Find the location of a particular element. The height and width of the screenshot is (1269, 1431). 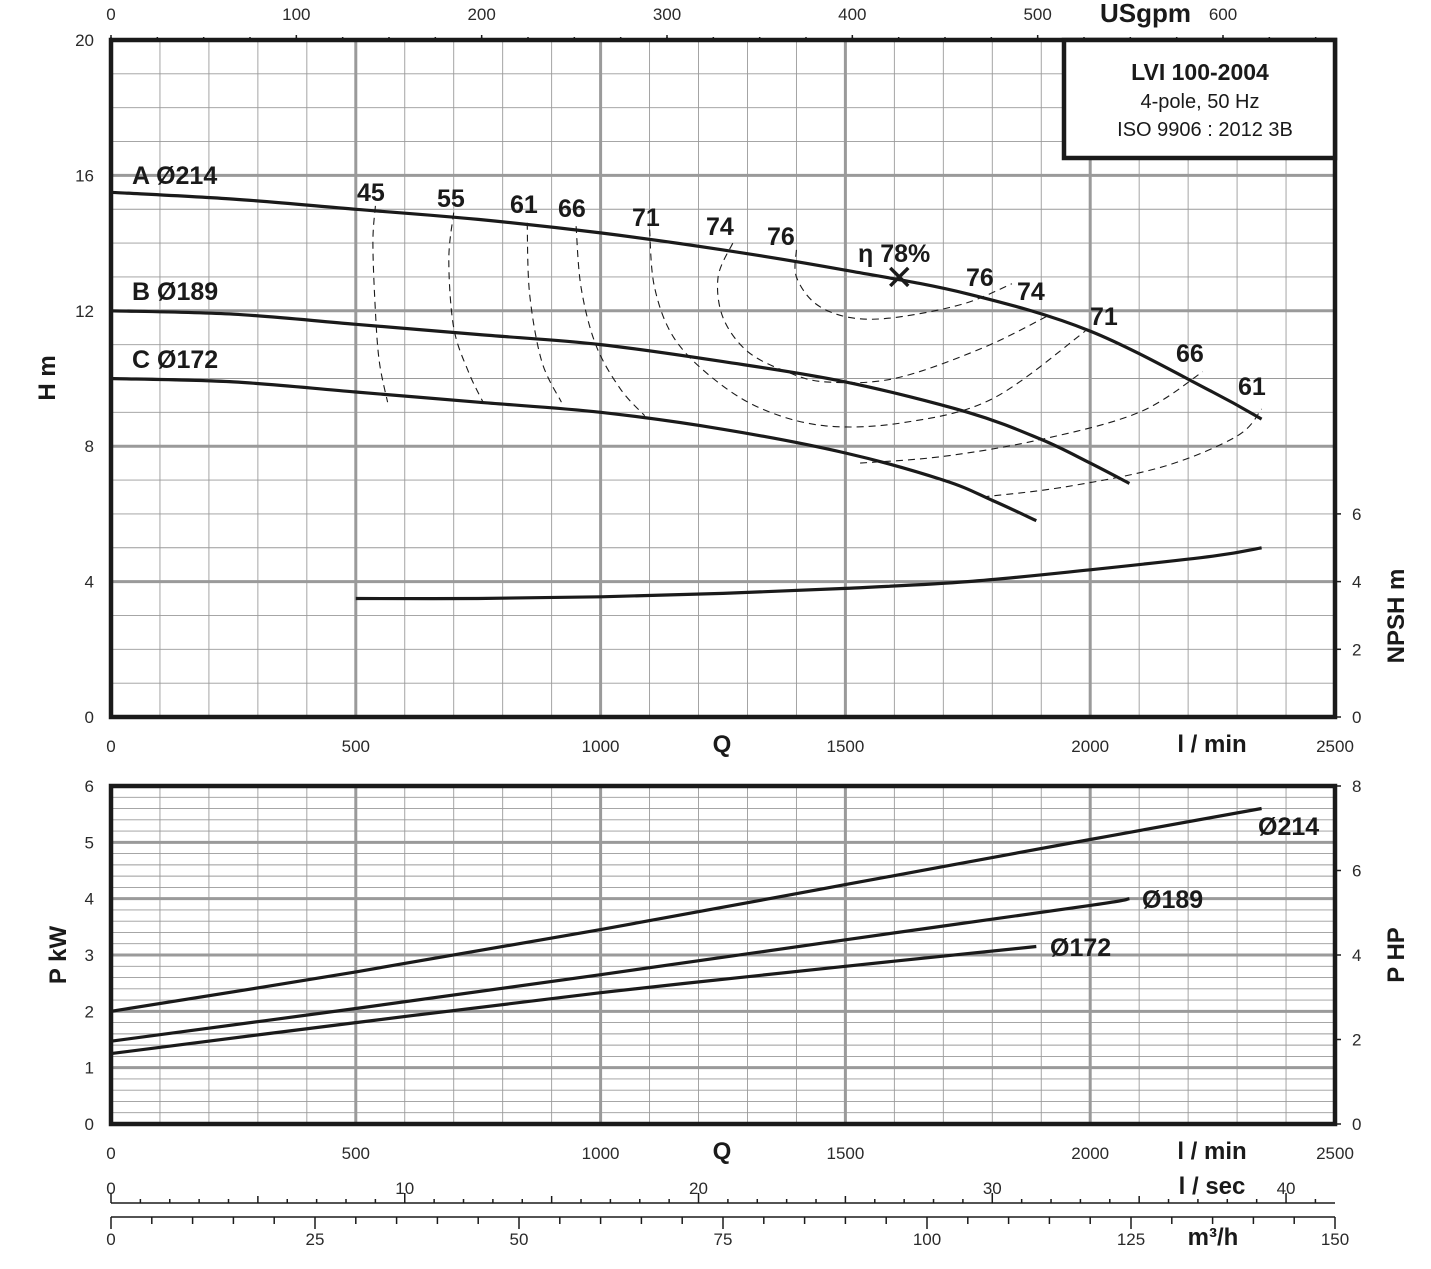

power-curve-label: Ø214 is located at coordinates (1288, 827).